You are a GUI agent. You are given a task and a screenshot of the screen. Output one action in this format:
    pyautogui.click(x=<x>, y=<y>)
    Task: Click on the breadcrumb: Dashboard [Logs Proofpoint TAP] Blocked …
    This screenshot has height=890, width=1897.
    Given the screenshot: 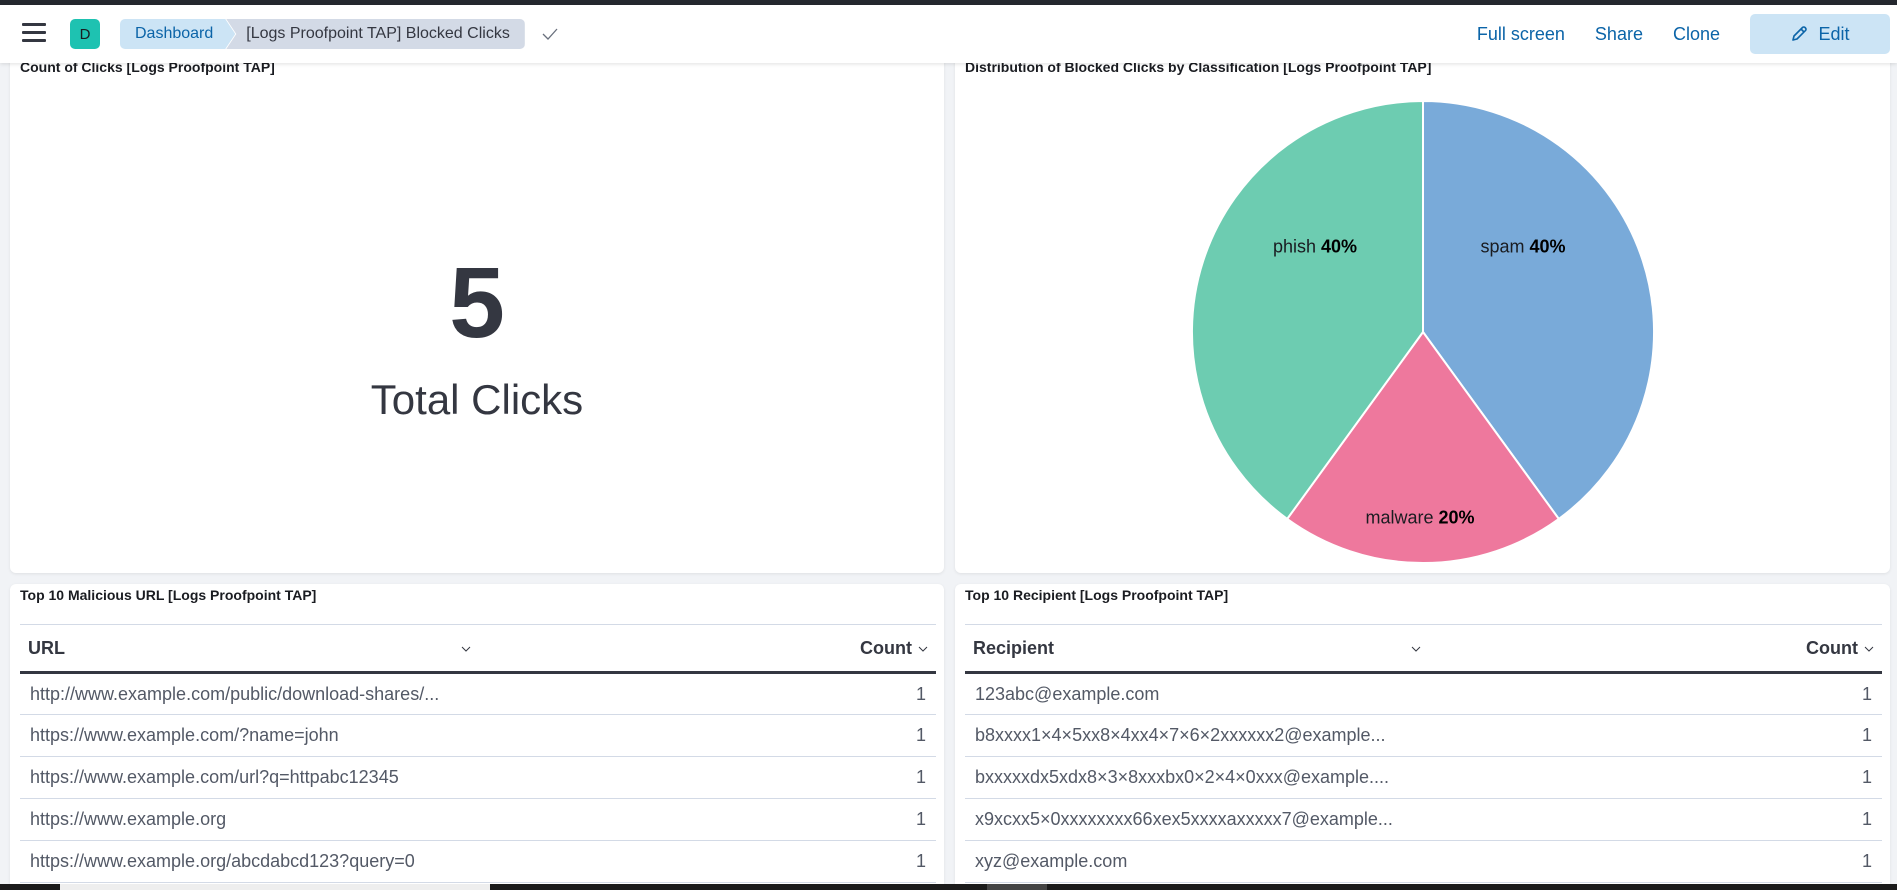 What is the action you would take?
    pyautogui.click(x=322, y=34)
    